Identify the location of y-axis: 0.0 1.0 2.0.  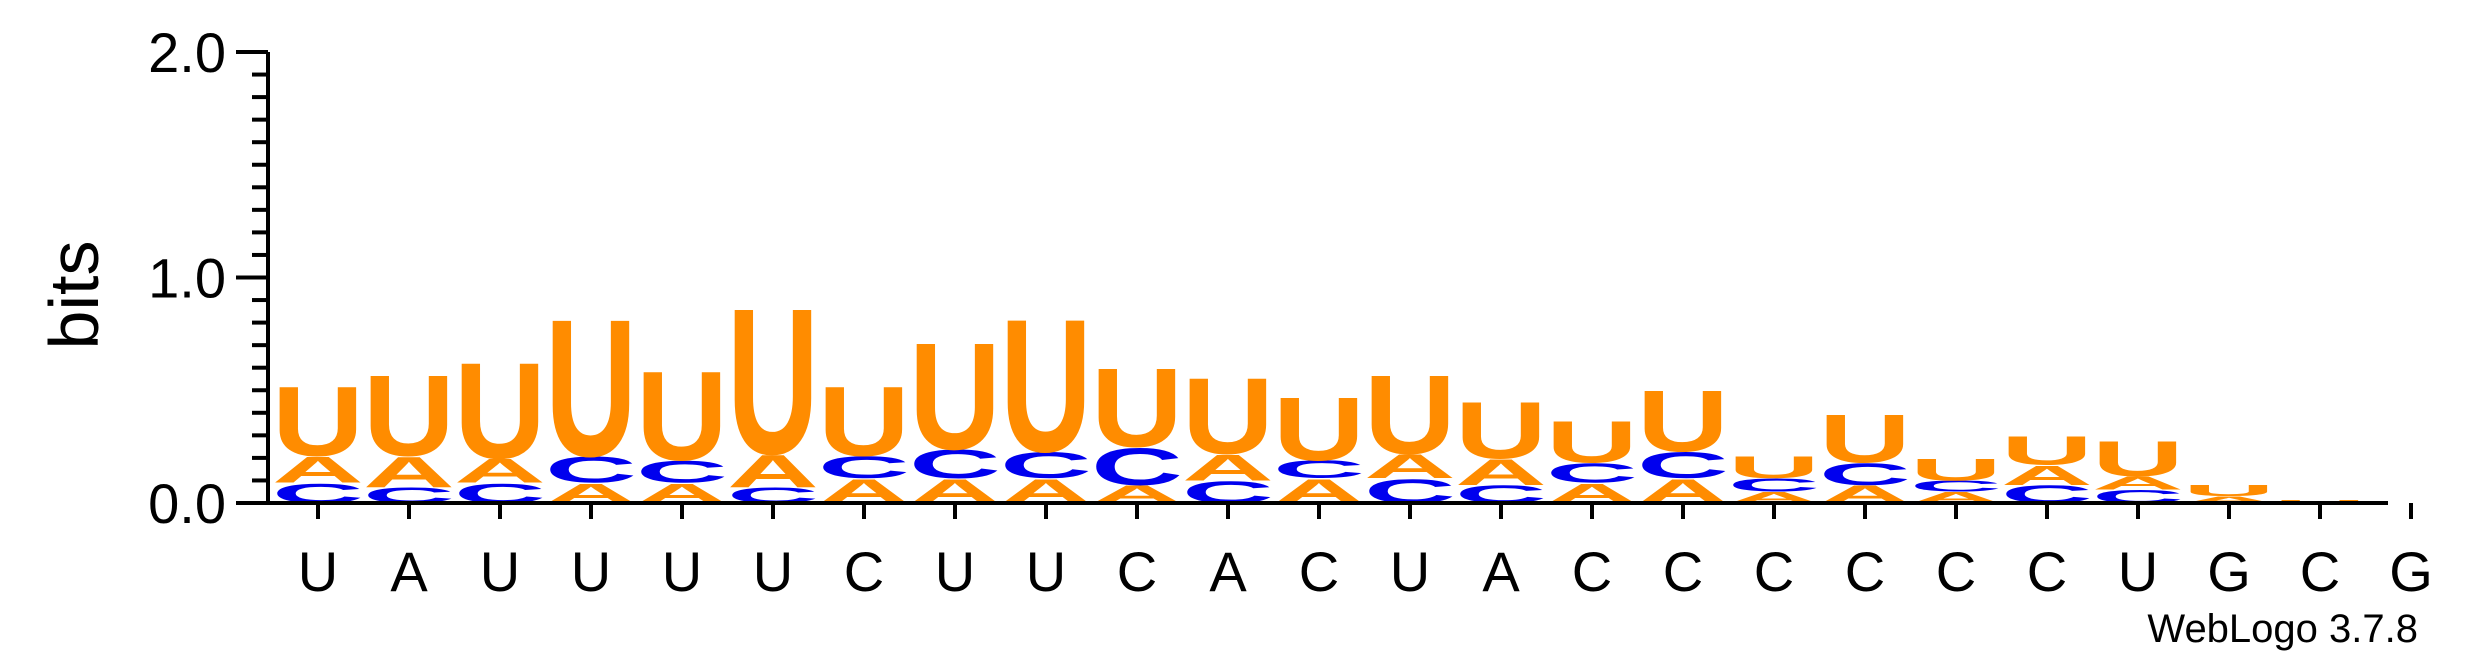
(209, 278).